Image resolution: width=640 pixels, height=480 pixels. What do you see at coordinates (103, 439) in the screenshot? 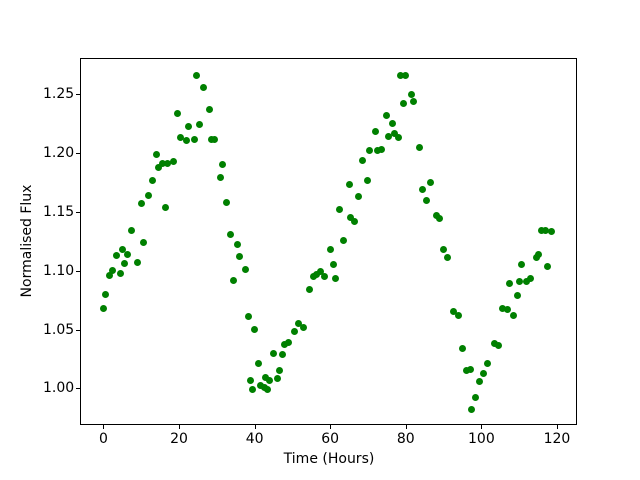
I see `x-tick-label: 0` at bounding box center [103, 439].